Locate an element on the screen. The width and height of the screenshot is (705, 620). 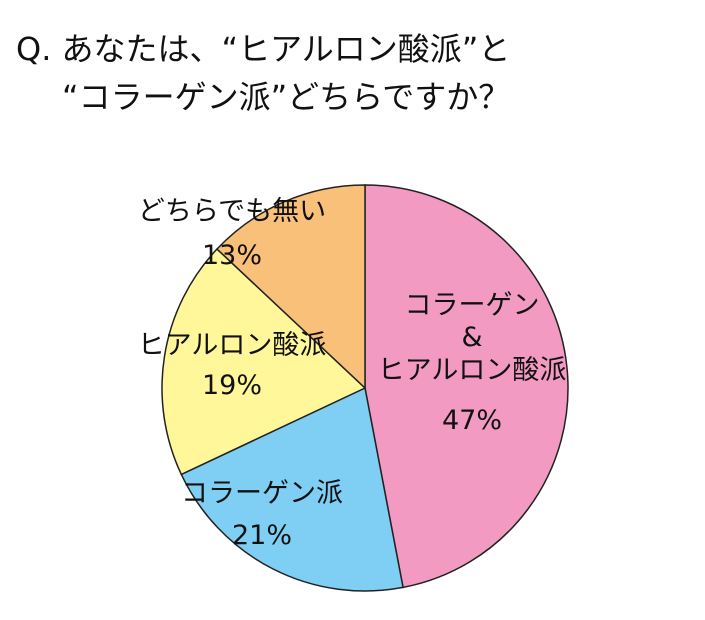
chart-title: “コラーゲン派”どちらですか？ is located at coordinates (286, 97).